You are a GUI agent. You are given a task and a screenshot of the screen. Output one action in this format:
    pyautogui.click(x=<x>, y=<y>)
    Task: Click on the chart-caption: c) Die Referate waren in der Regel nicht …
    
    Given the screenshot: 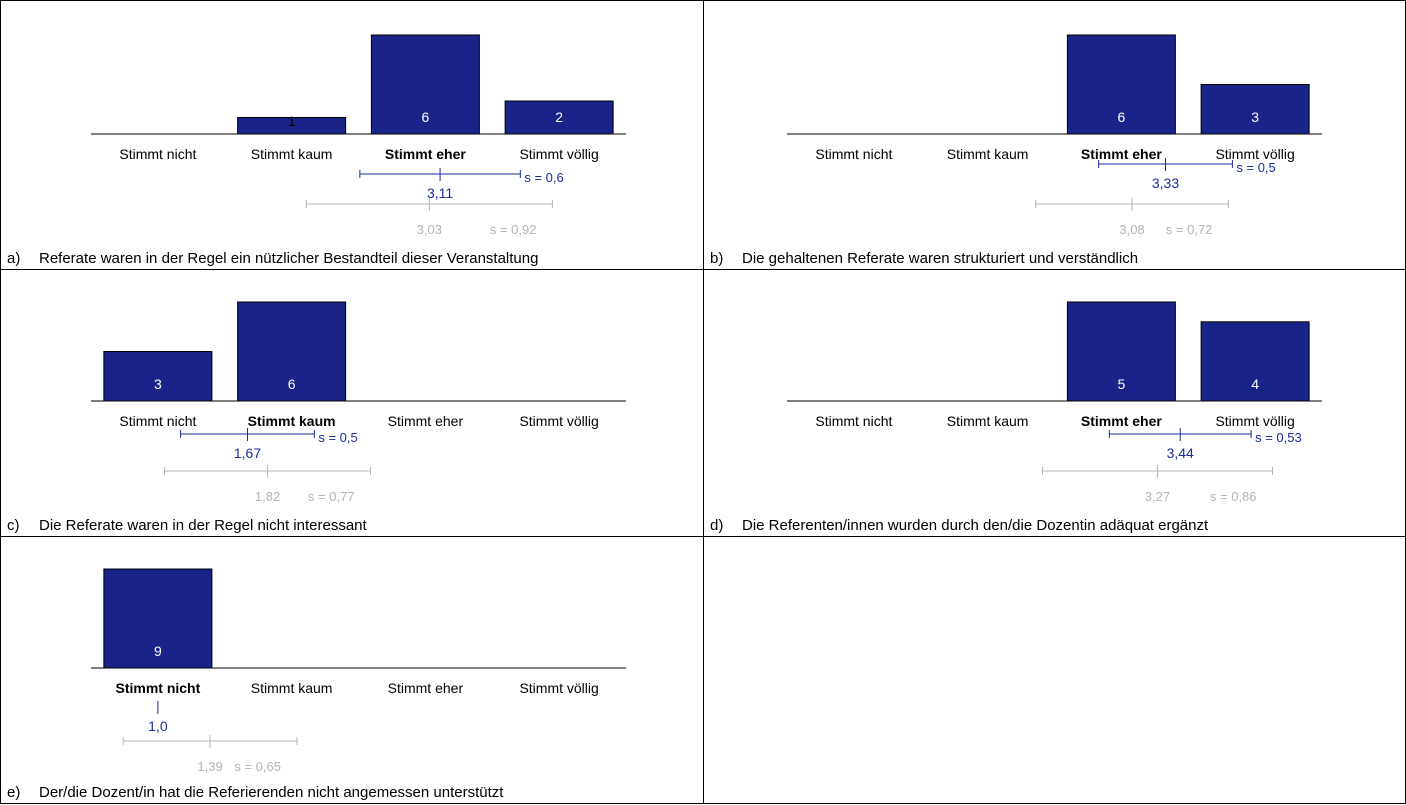 What is the action you would take?
    pyautogui.click(x=187, y=525)
    